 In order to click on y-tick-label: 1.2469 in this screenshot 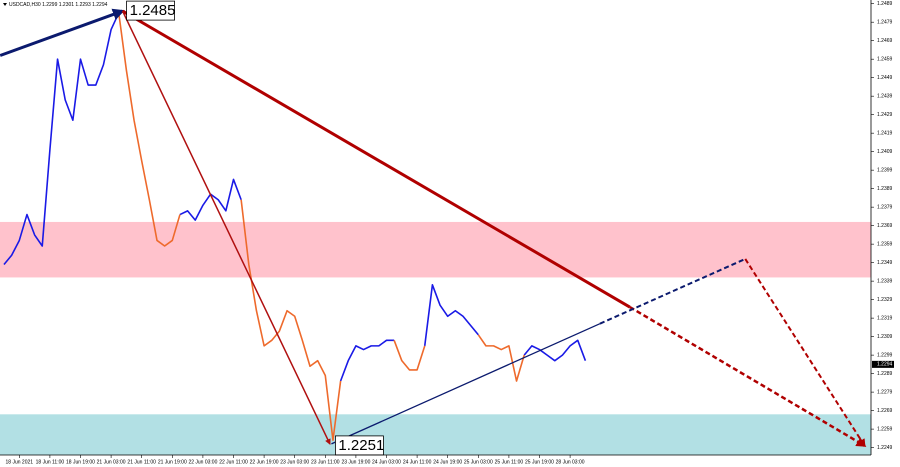, I will do `click(885, 41)`.